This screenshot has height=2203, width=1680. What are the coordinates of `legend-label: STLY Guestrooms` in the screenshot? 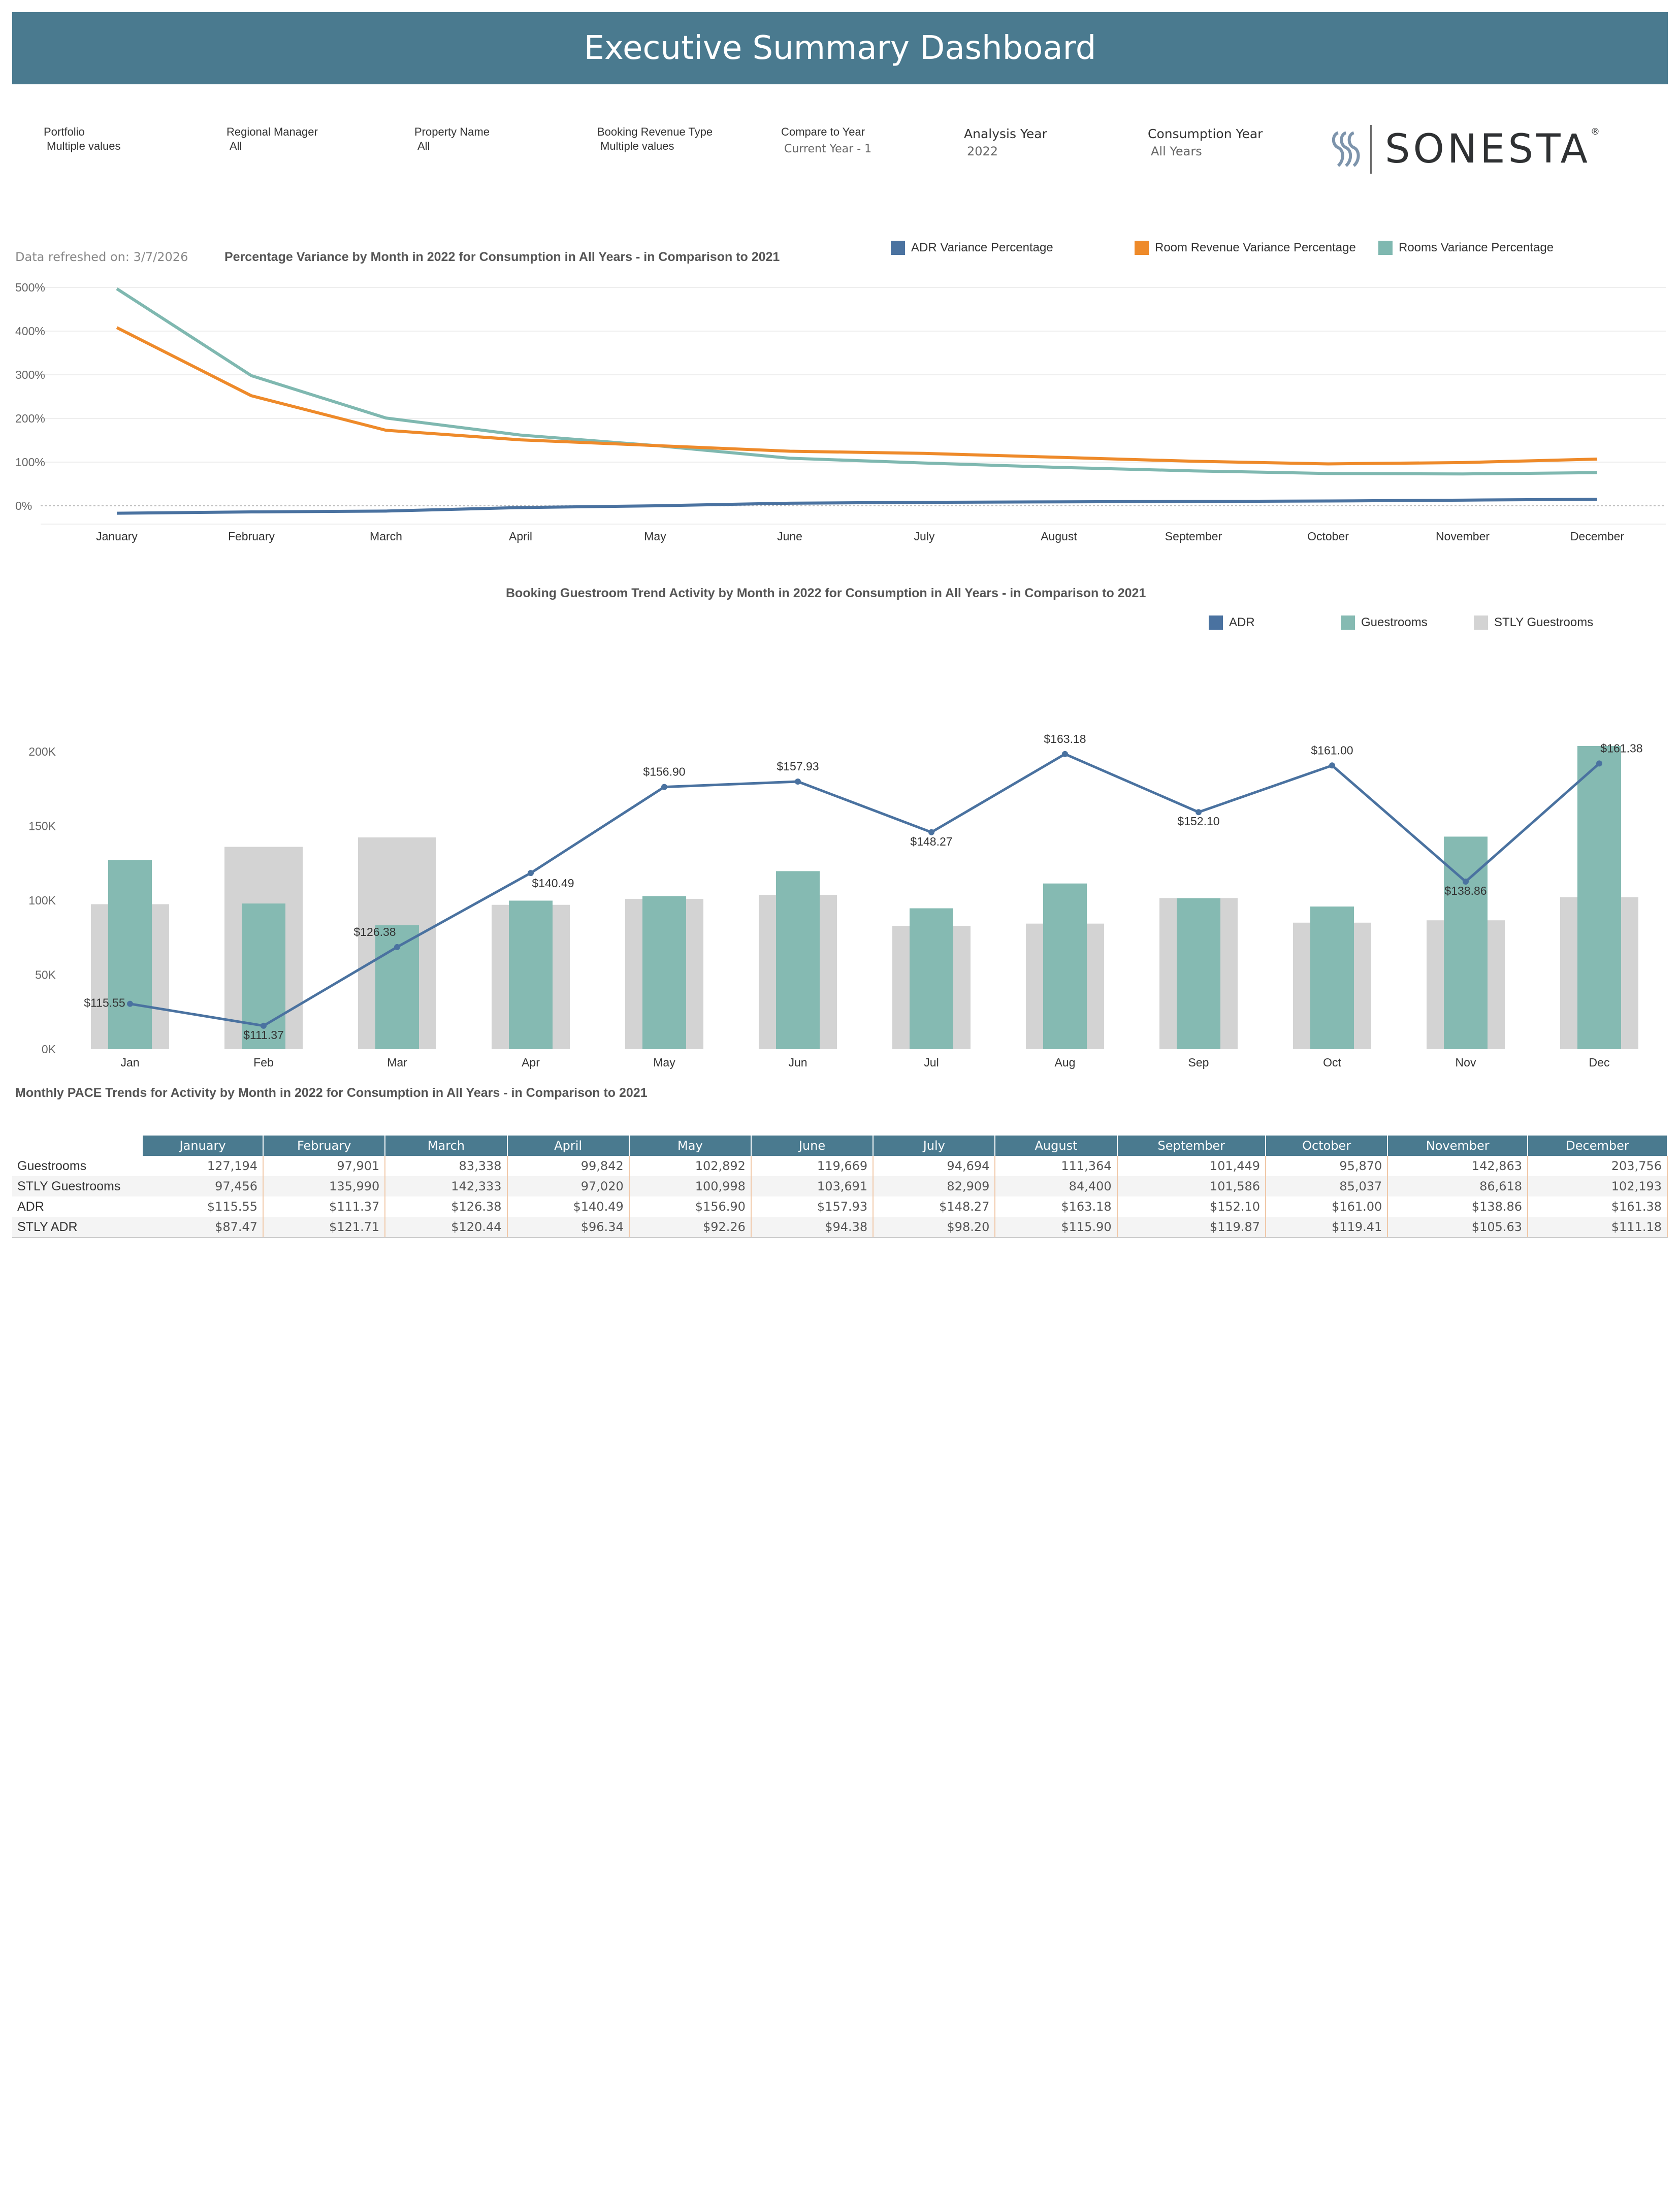 It's located at (1544, 622).